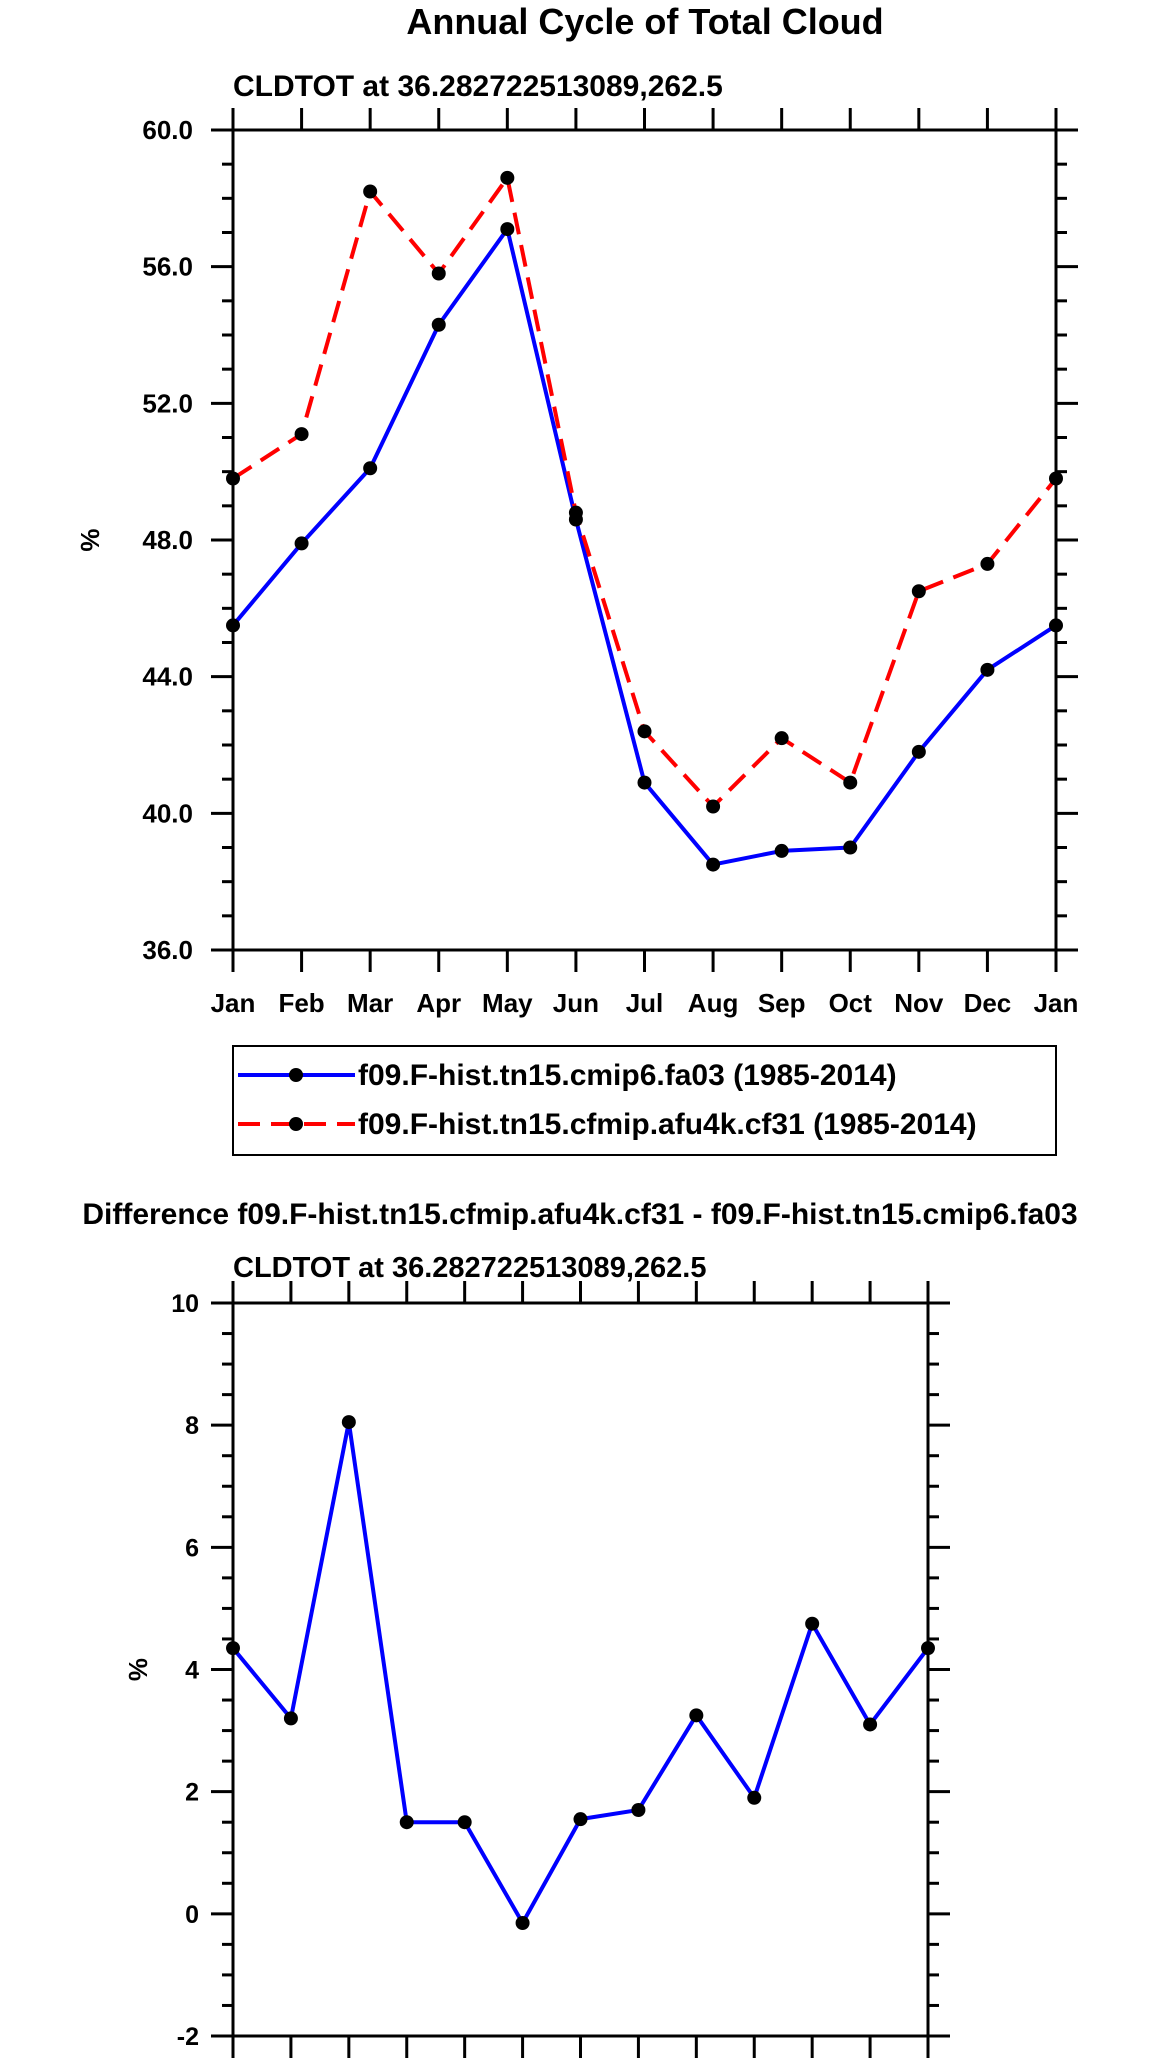 The image size is (1161, 2059). What do you see at coordinates (138, 1669) in the screenshot?
I see `chart2-ylabel: %` at bounding box center [138, 1669].